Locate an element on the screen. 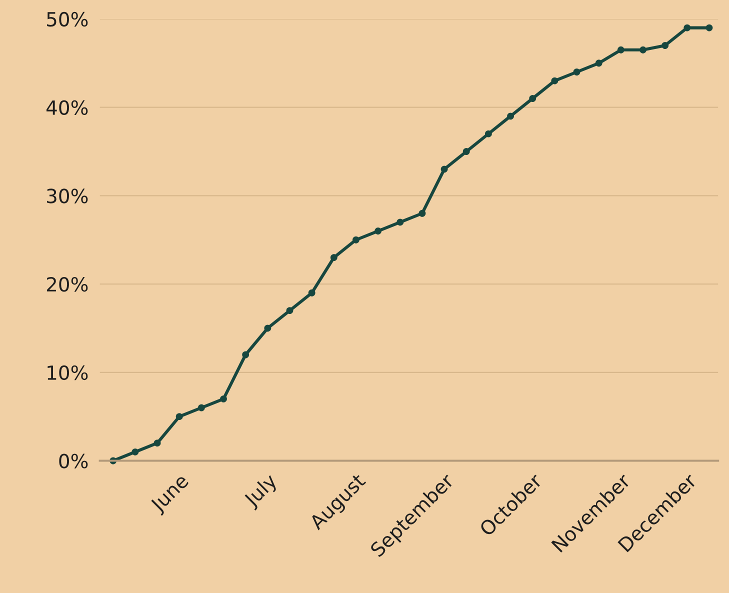 The height and width of the screenshot is (593, 729). y-tick-label: 10% is located at coordinates (68, 372).